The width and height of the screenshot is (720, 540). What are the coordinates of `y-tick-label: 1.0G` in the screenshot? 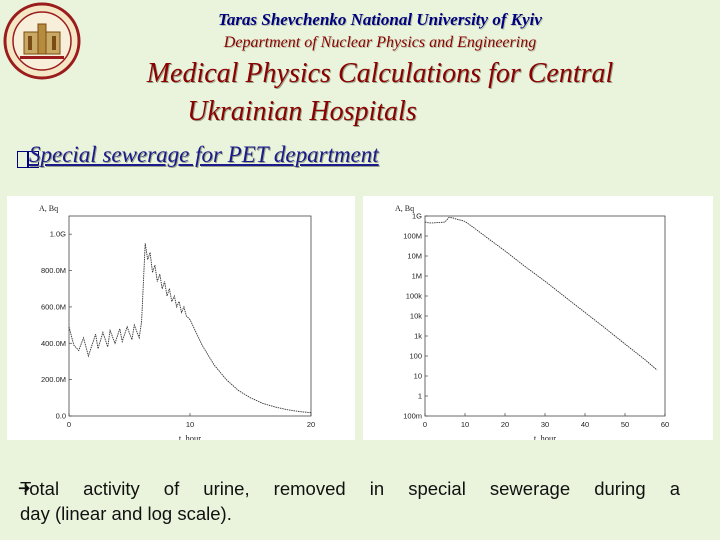 It's located at (58, 234).